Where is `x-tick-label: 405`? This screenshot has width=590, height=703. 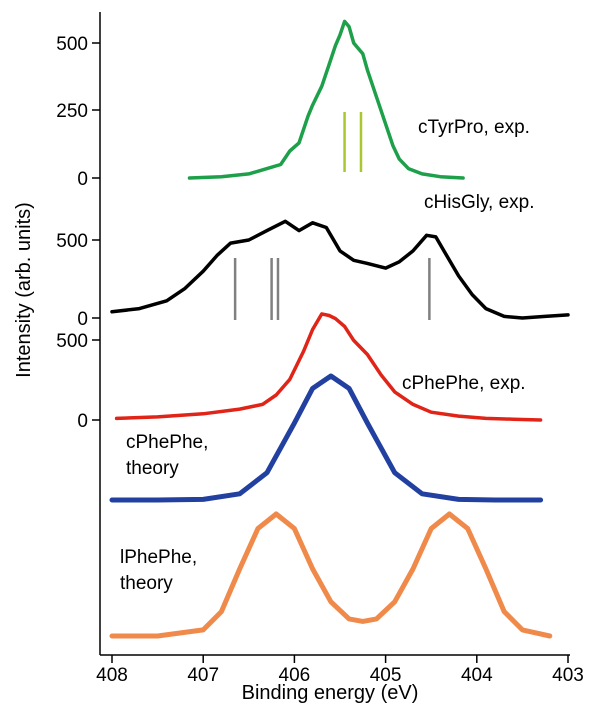
x-tick-label: 405 is located at coordinates (386, 675).